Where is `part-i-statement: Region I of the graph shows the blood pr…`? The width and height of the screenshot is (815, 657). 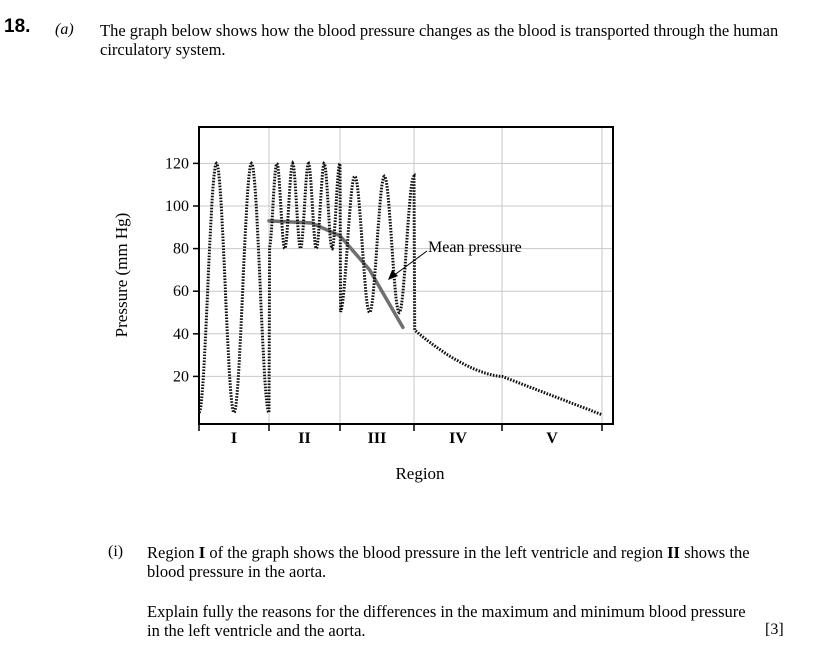 part-i-statement: Region I of the graph shows the blood pr… is located at coordinates (468, 562).